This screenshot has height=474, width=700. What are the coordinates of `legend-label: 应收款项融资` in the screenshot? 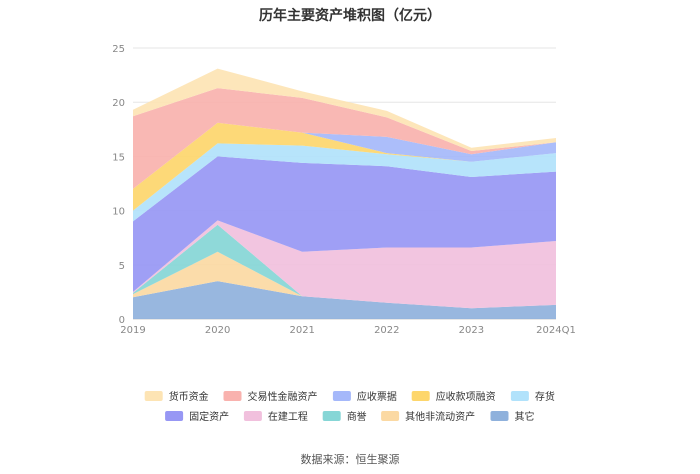 It's located at (466, 396).